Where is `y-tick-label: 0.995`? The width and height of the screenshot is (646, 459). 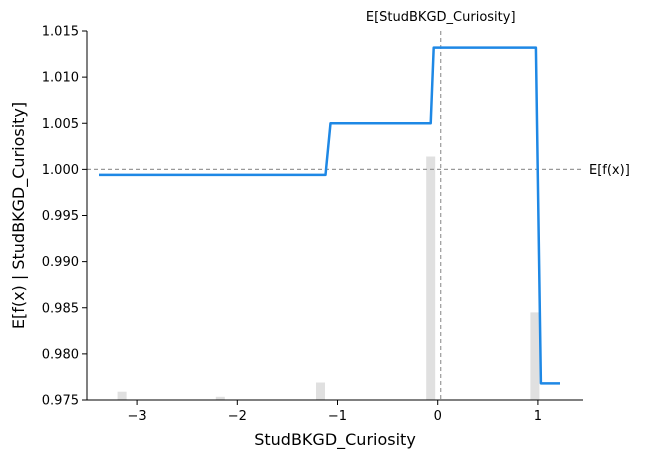 y-tick-label: 0.995 is located at coordinates (60, 216).